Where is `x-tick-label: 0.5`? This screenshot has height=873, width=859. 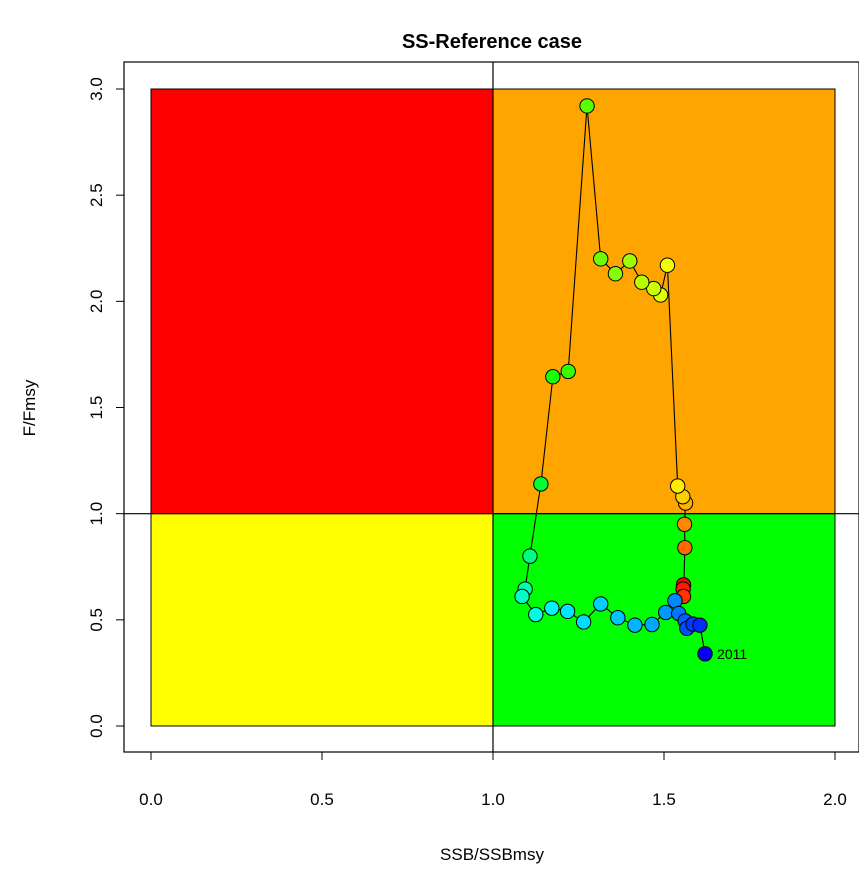
x-tick-label: 0.5 is located at coordinates (322, 799).